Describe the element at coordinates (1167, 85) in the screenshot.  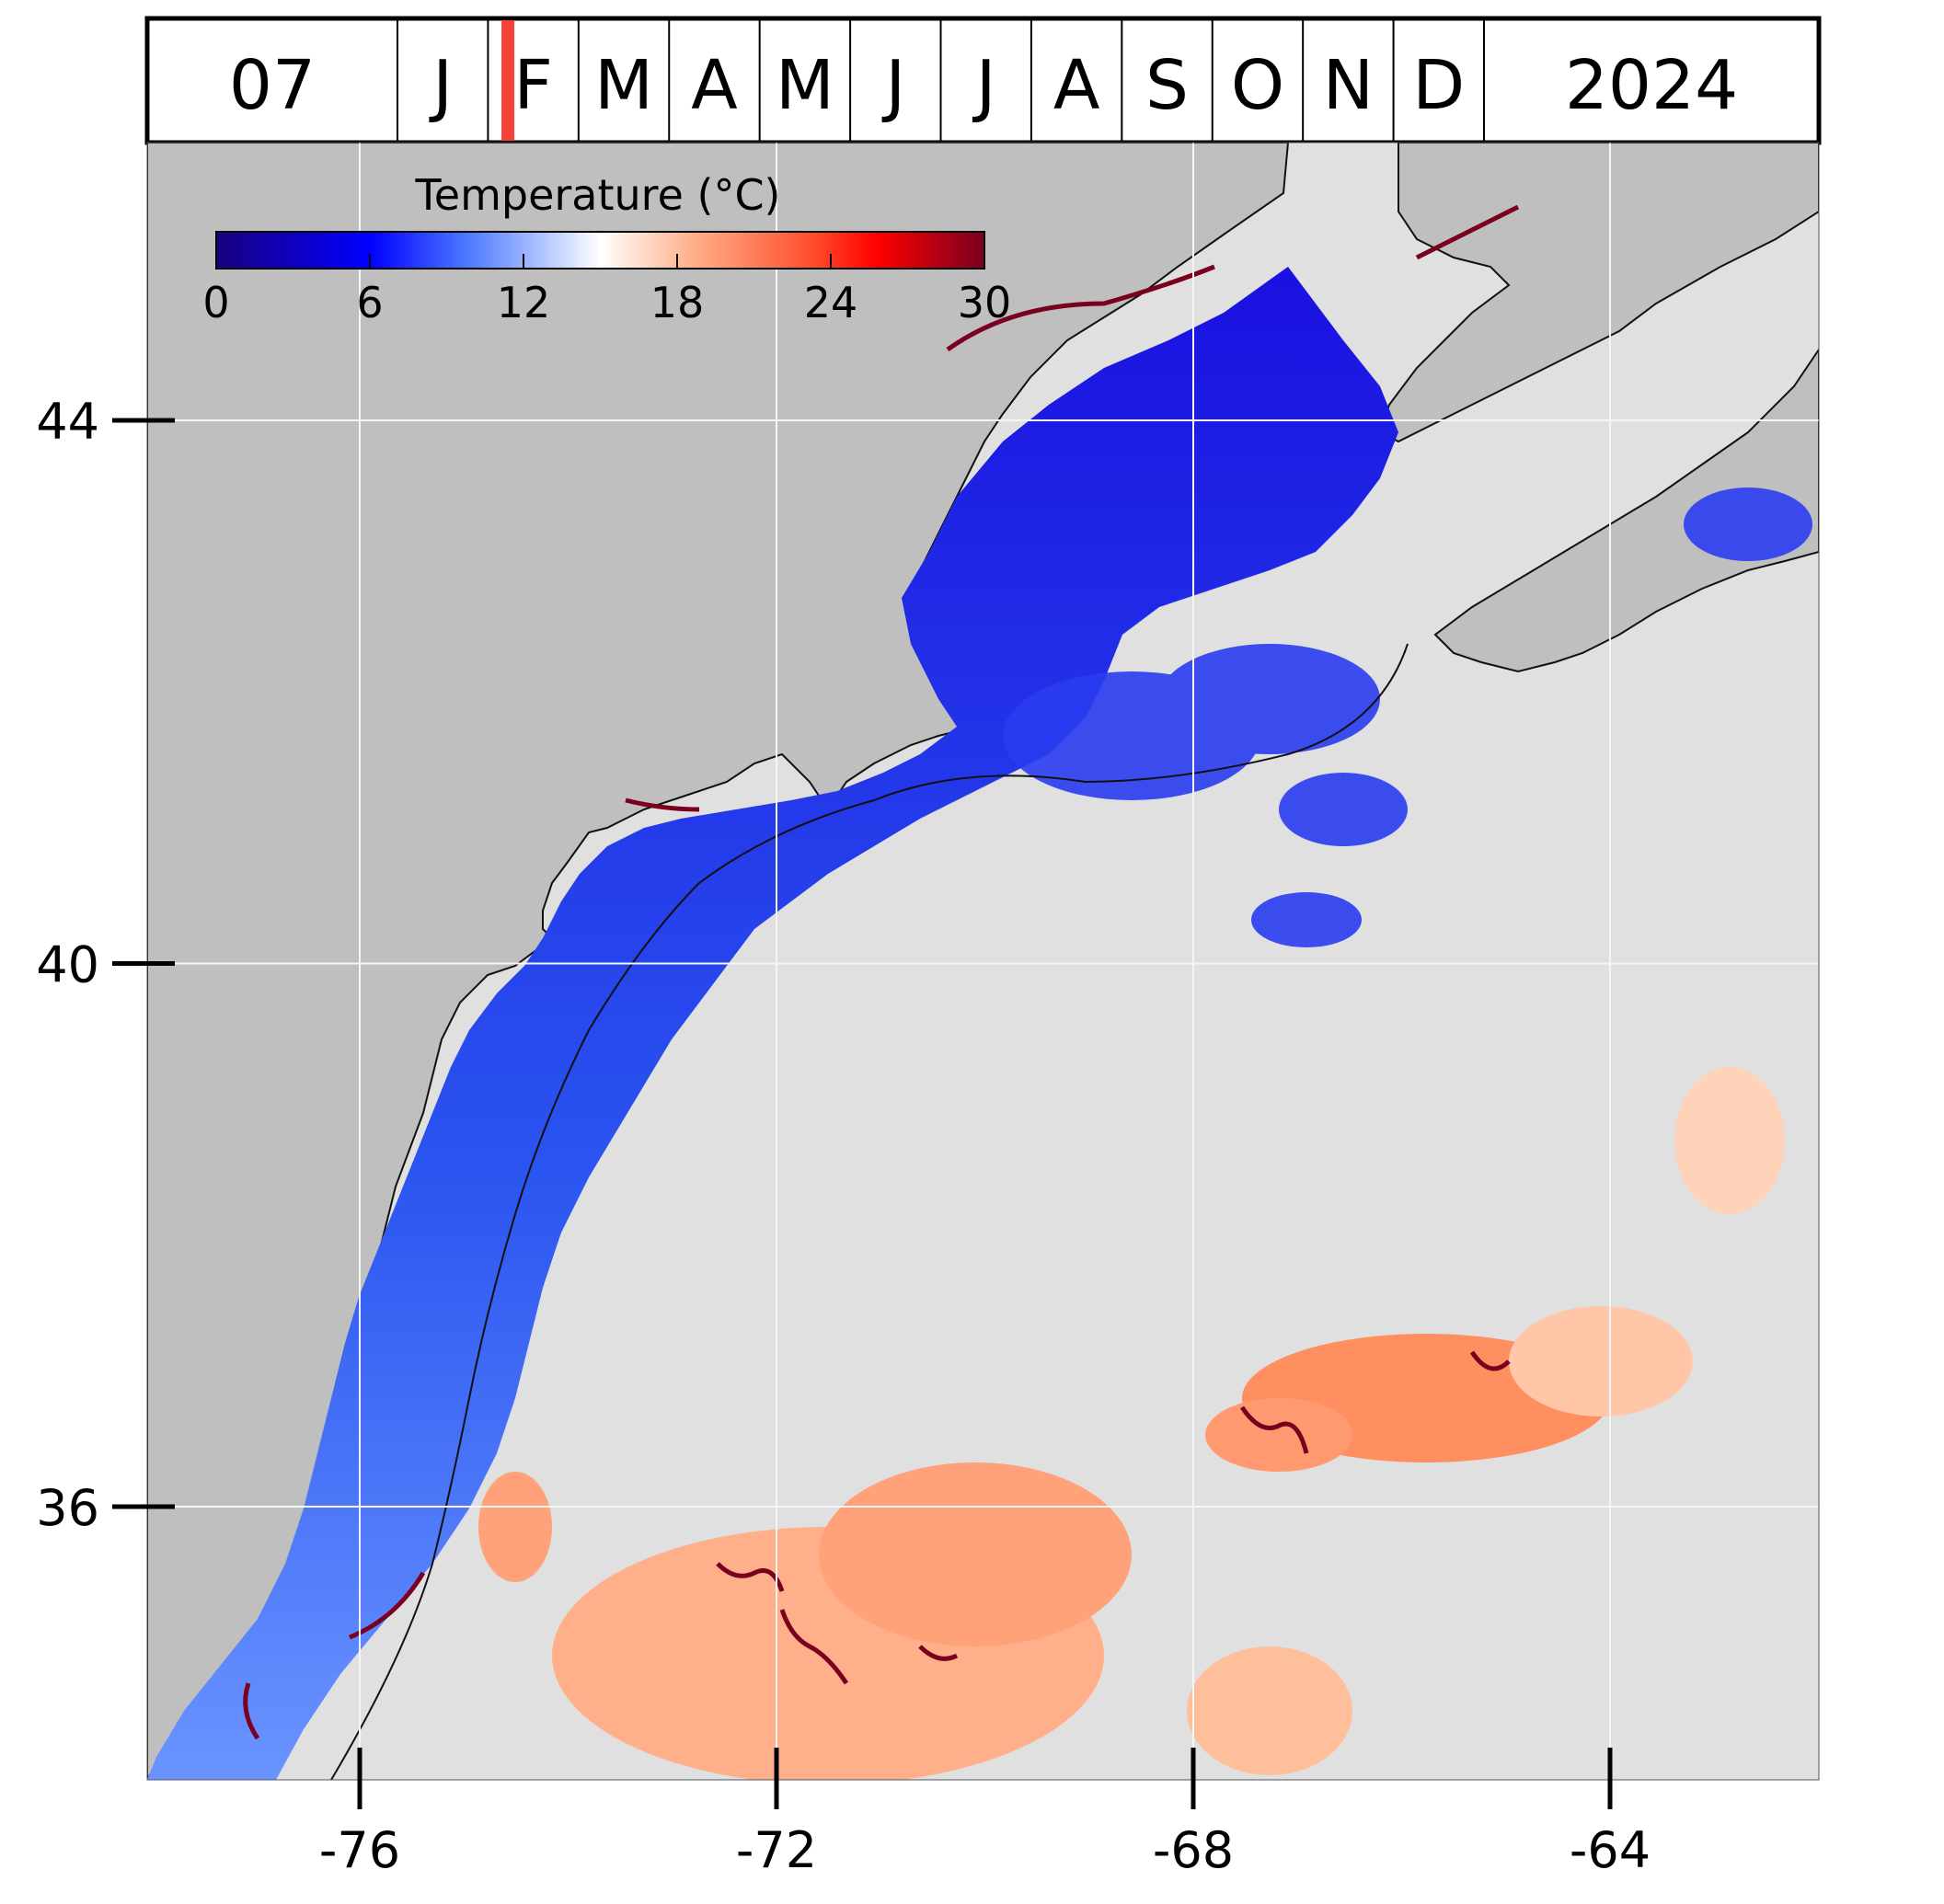
I see `timeline-month-label: S` at that location.